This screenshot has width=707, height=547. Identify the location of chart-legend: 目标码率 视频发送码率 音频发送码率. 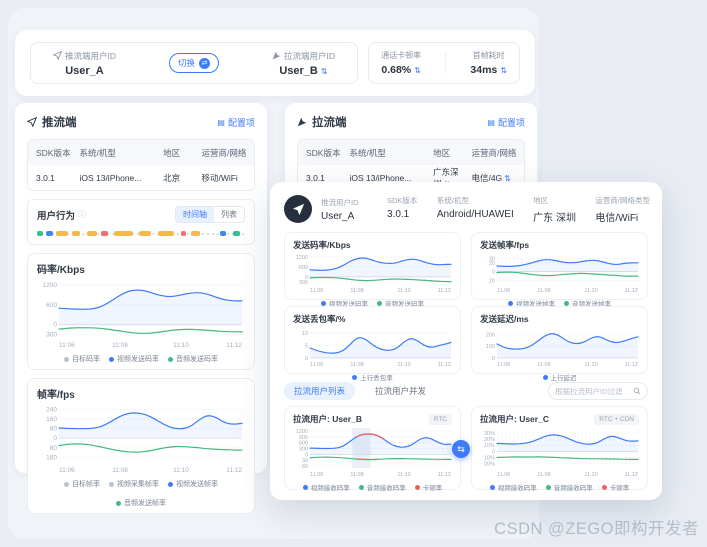
(141, 359).